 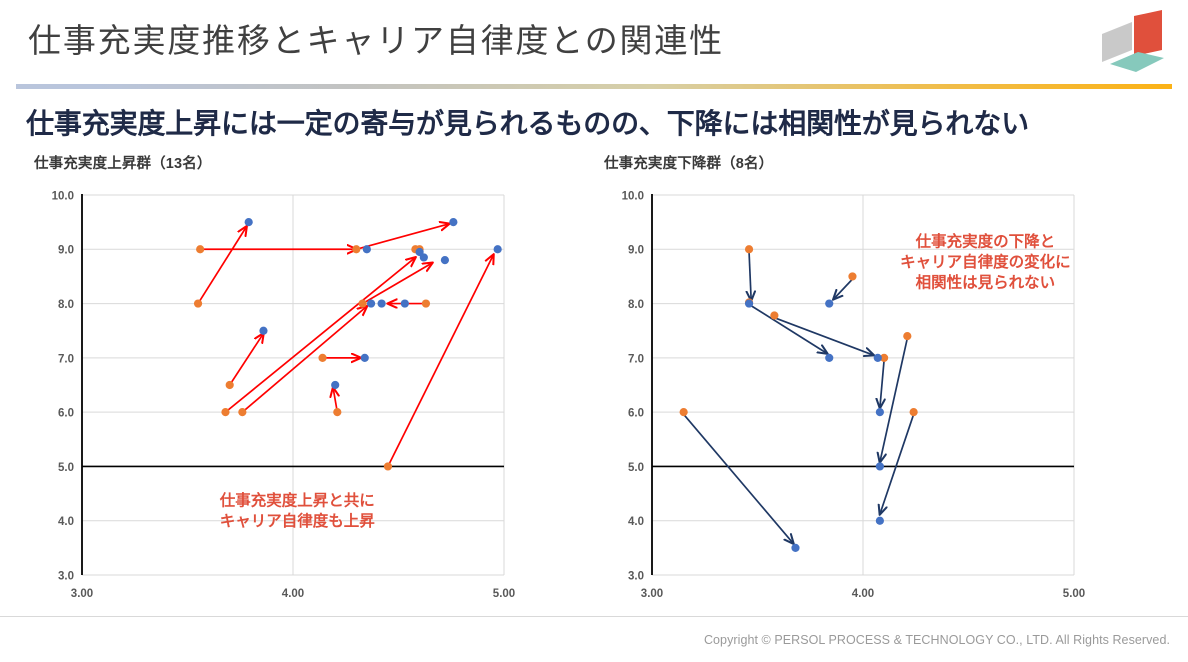 What do you see at coordinates (985, 241) in the screenshot?
I see `svg-text: 仕事充実度の下降と` at bounding box center [985, 241].